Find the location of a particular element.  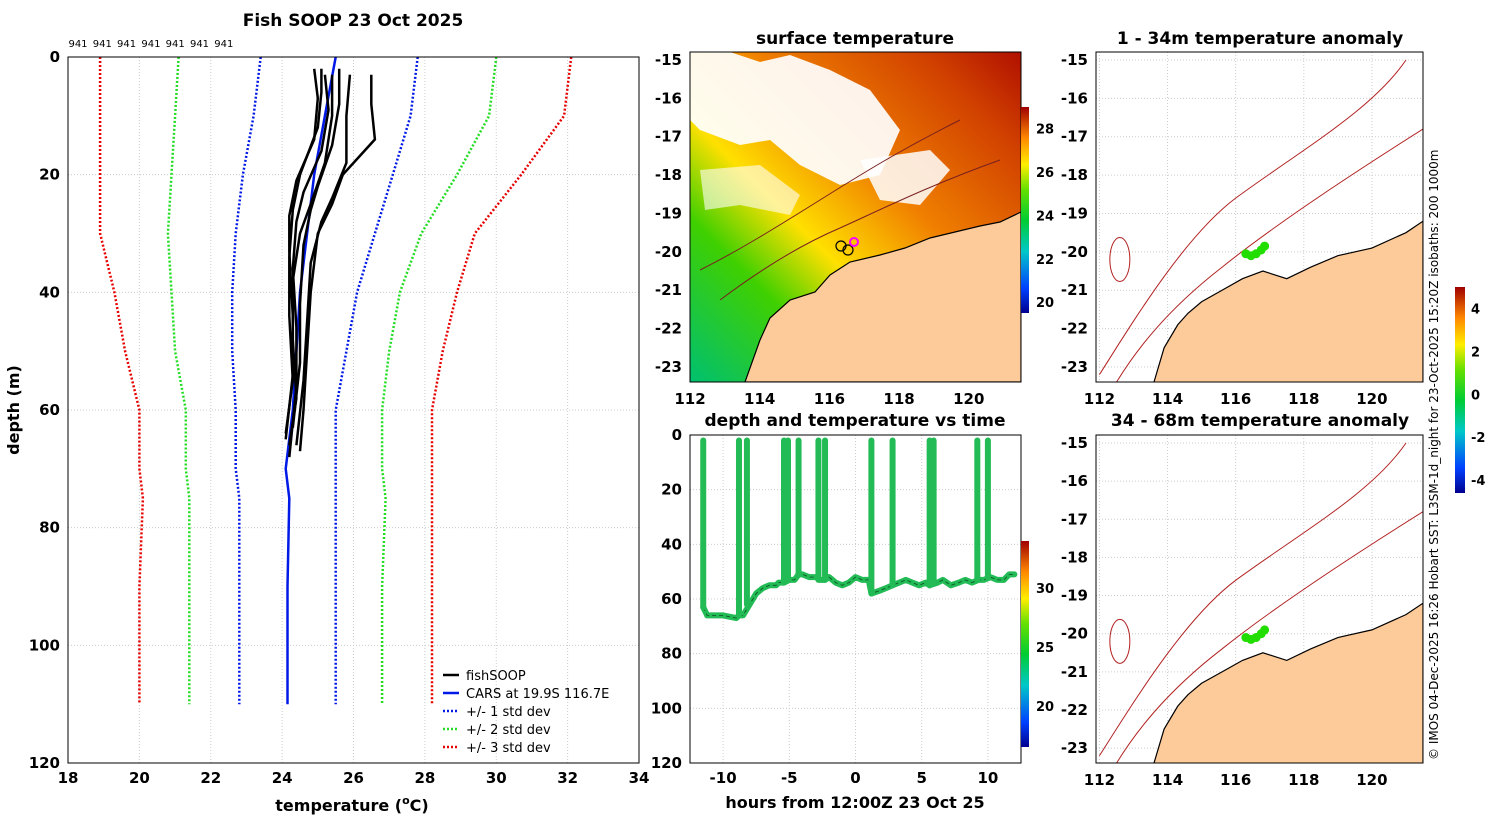

profile-top-labels: 941 941 941 941 941 941 941 is located at coordinates (150, 44).